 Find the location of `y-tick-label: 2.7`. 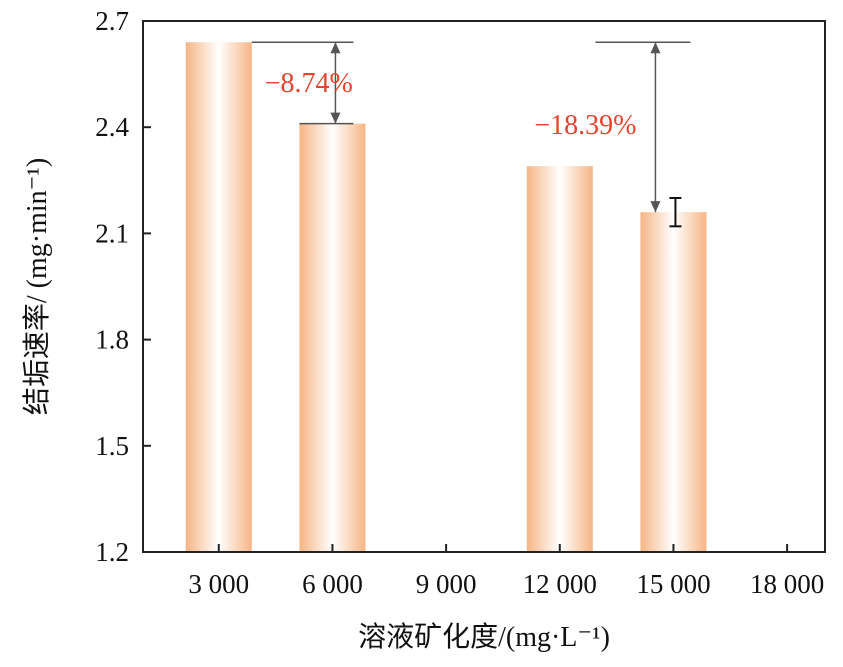

y-tick-label: 2.7 is located at coordinates (112, 21).